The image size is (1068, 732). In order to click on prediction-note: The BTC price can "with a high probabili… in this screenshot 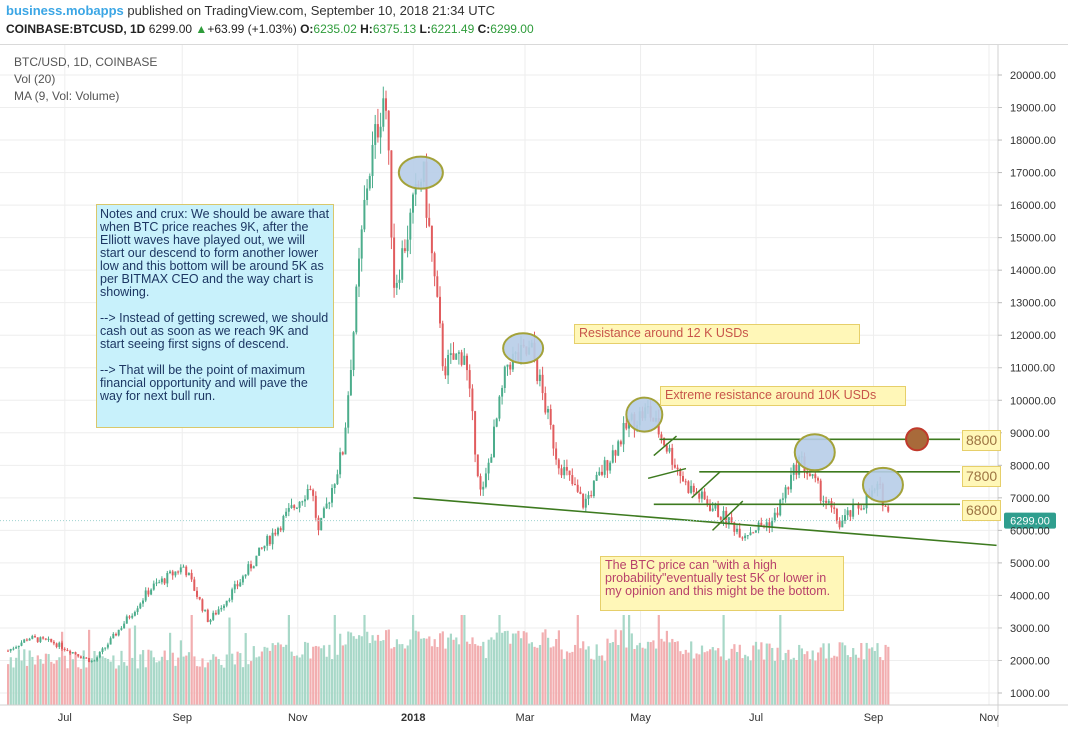, I will do `click(722, 583)`.